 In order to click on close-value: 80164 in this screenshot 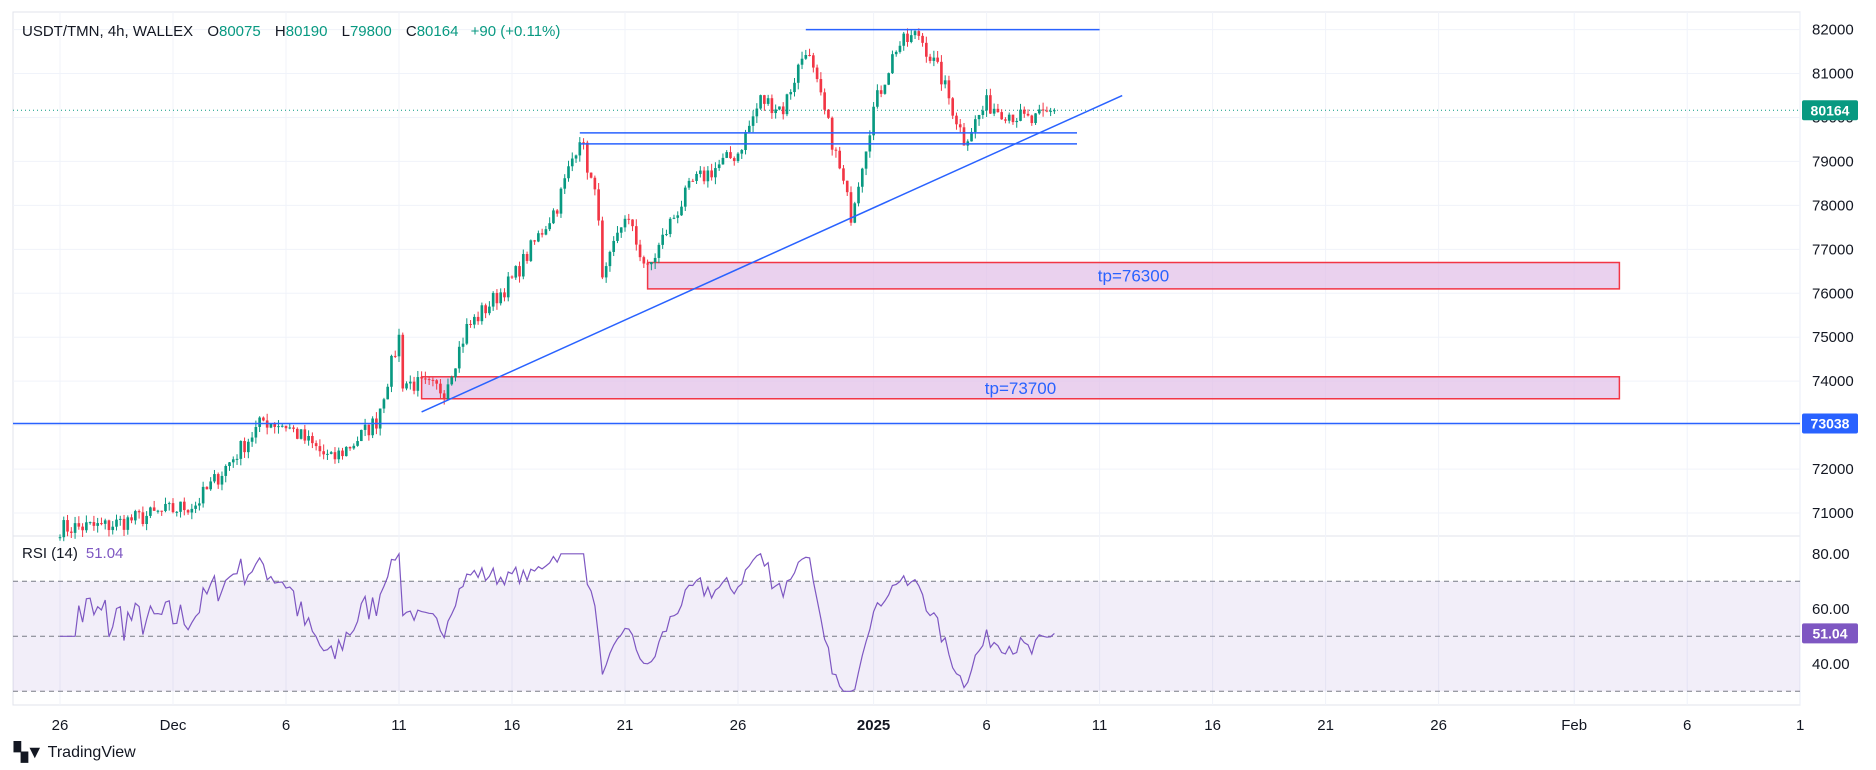, I will do `click(437, 31)`.